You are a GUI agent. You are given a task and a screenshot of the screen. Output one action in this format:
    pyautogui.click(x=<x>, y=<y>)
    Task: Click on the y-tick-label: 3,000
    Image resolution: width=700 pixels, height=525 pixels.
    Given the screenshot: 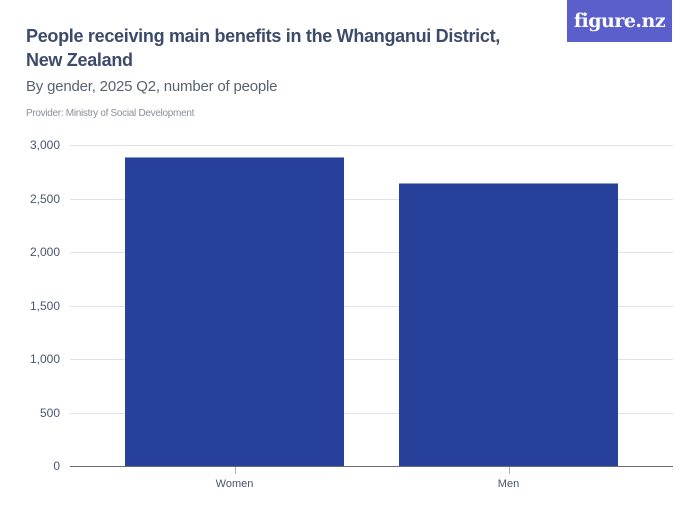 What is the action you would take?
    pyautogui.click(x=44, y=145)
    